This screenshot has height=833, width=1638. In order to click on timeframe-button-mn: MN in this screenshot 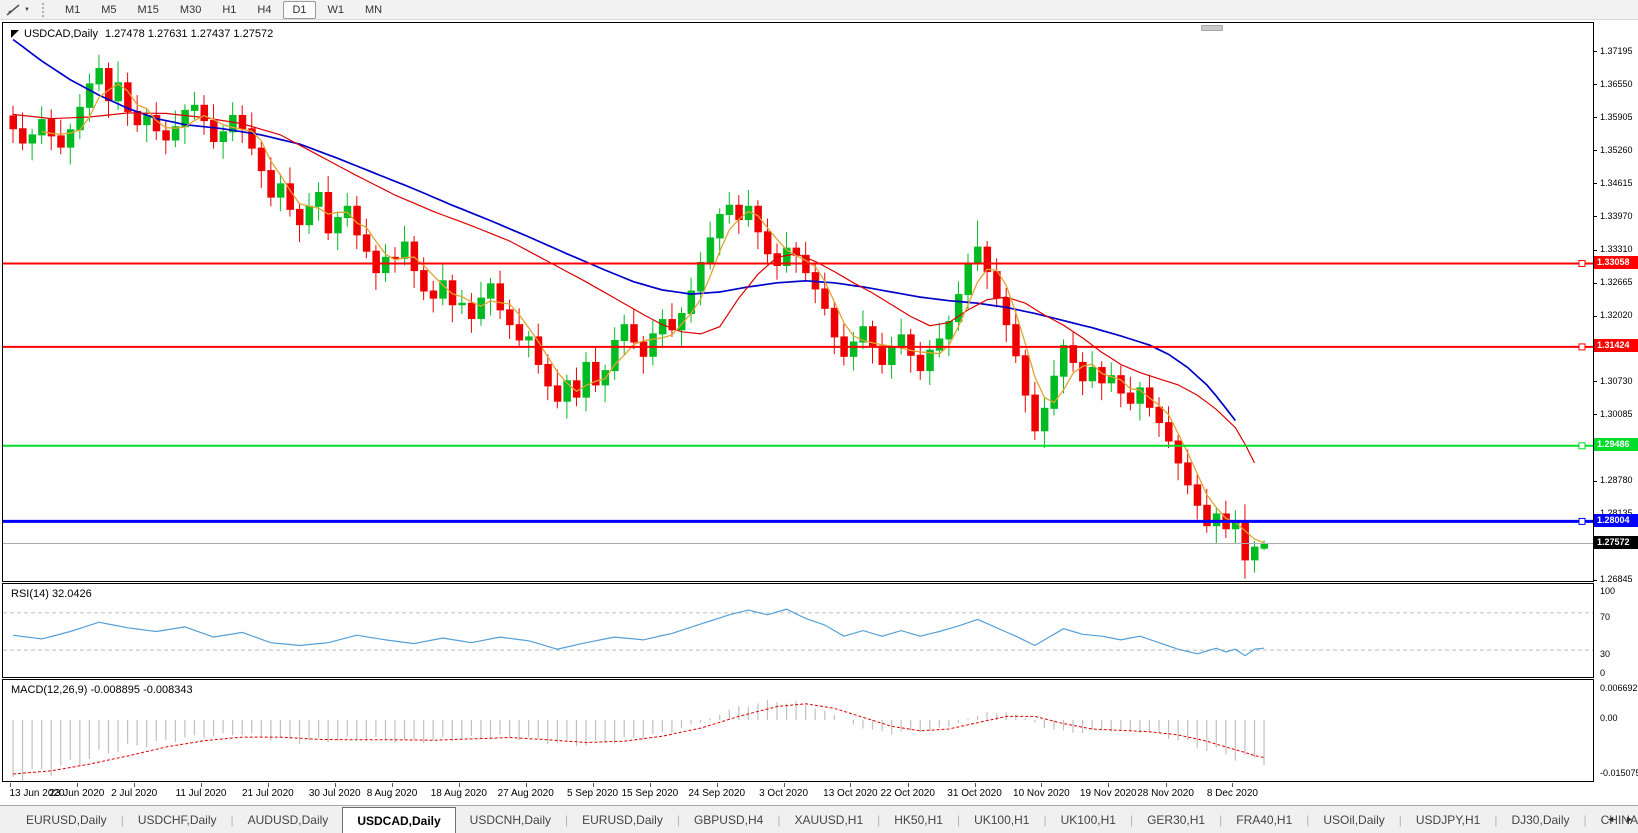, I will do `click(374, 9)`.